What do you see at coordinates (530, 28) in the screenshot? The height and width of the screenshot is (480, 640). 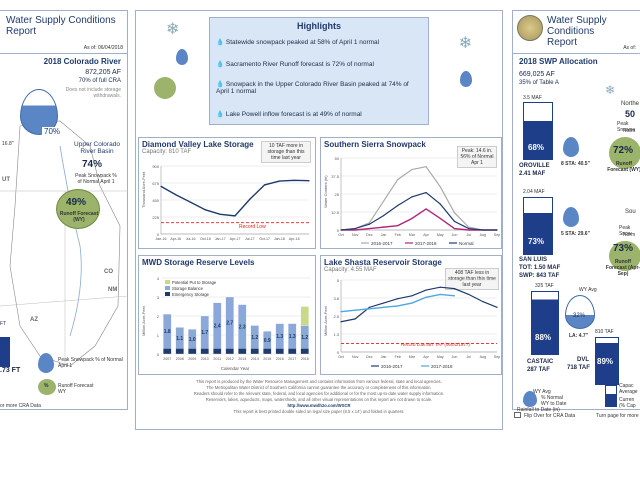 I see `mwd-seal-logo` at bounding box center [530, 28].